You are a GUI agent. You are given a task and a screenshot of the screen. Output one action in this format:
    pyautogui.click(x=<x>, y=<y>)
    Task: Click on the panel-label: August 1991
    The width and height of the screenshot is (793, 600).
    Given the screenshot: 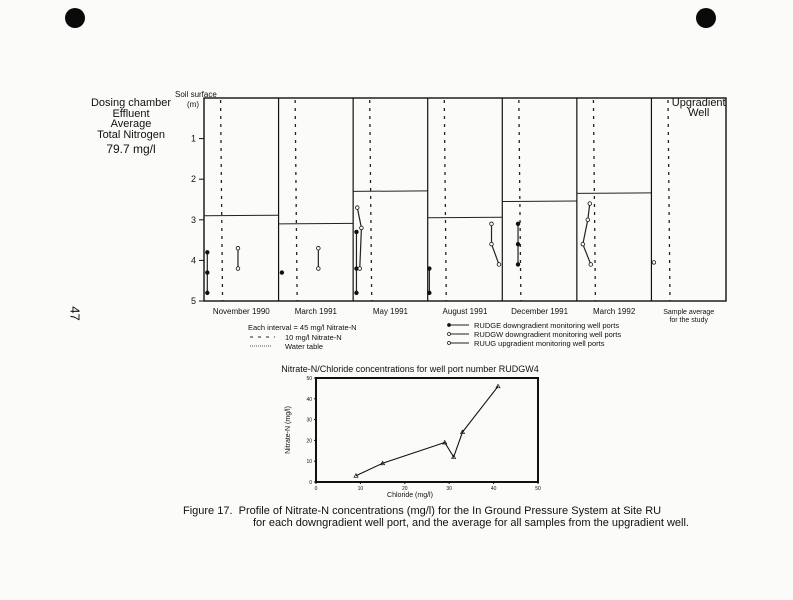 What is the action you would take?
    pyautogui.click(x=465, y=311)
    